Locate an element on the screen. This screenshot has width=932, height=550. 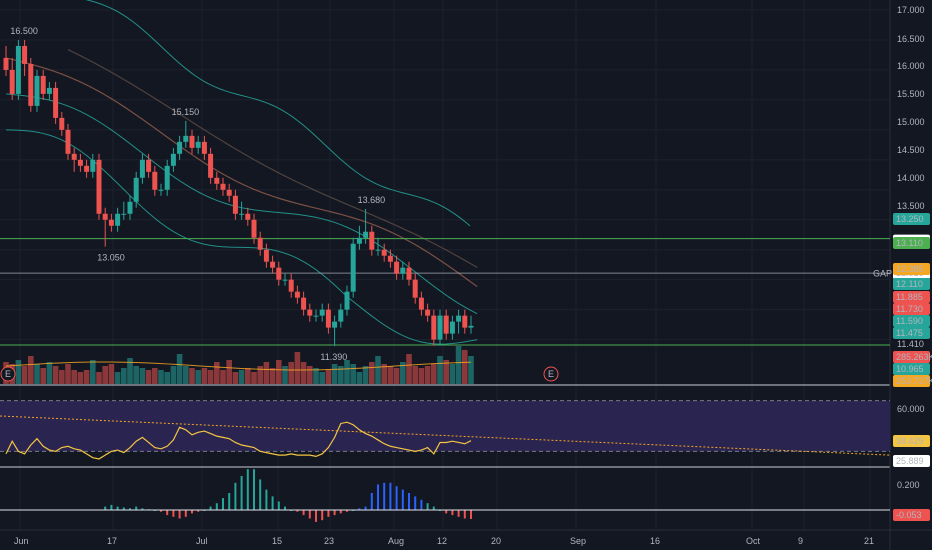
price-tag: 11.475 is located at coordinates (909, 333).